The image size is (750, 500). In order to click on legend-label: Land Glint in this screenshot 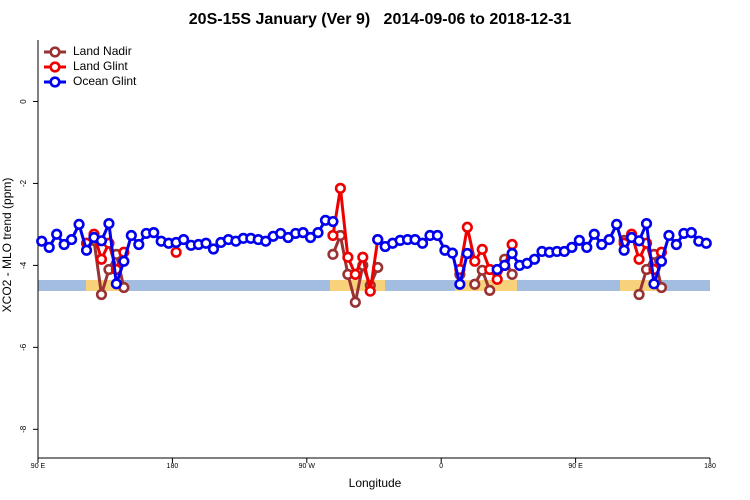, I will do `click(100, 66)`.